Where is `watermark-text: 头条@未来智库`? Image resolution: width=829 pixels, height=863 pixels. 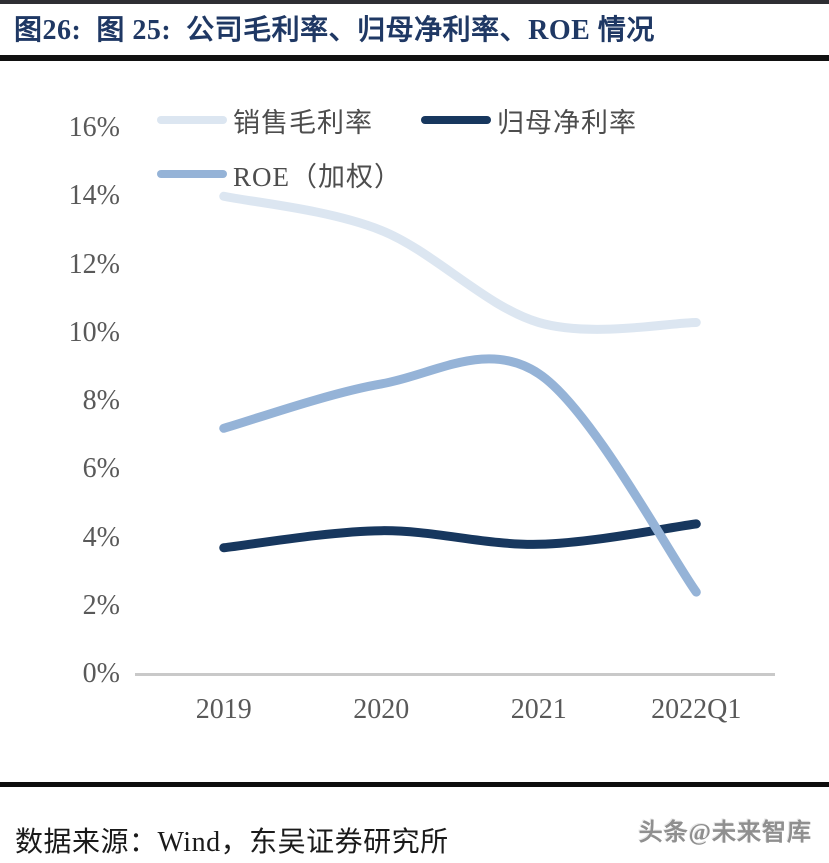 watermark-text: 头条@未来智库 is located at coordinates (725, 833).